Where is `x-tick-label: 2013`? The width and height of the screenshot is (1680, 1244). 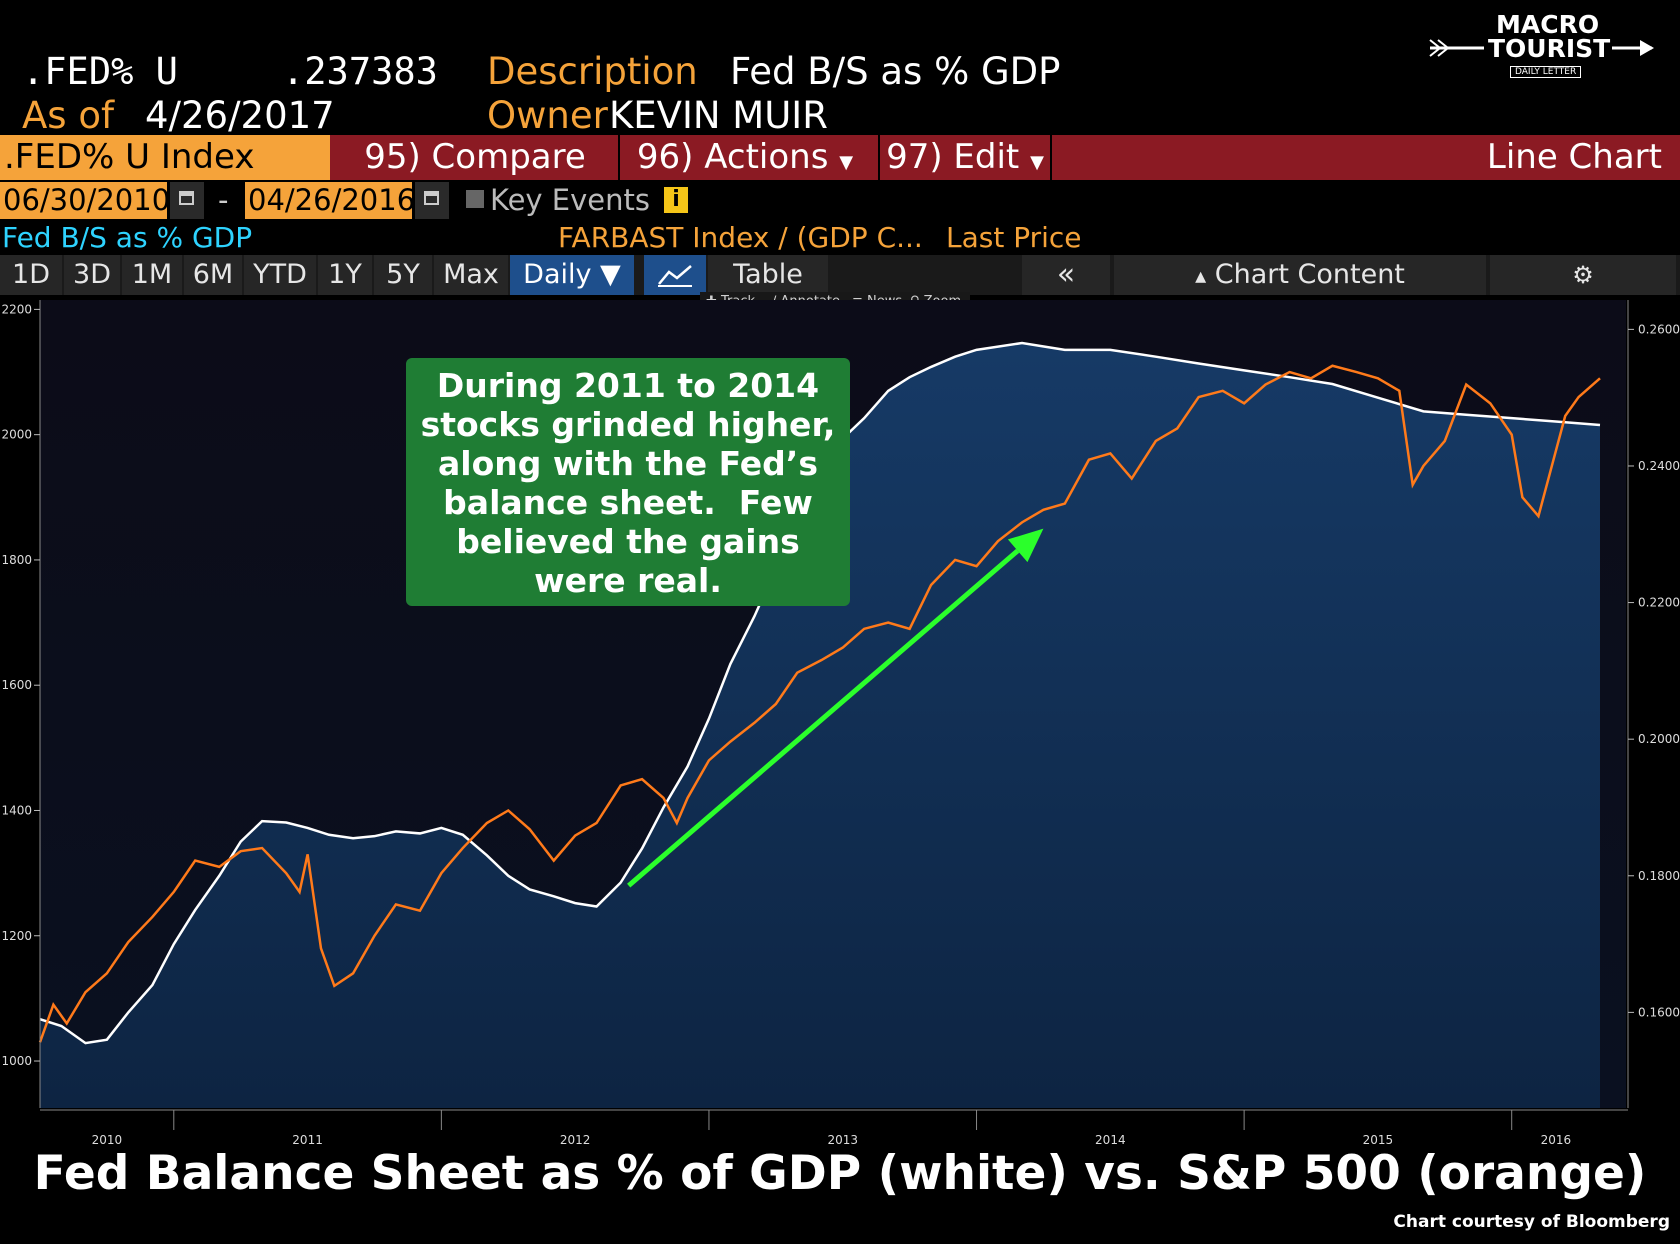 x-tick-label: 2013 is located at coordinates (842, 1140).